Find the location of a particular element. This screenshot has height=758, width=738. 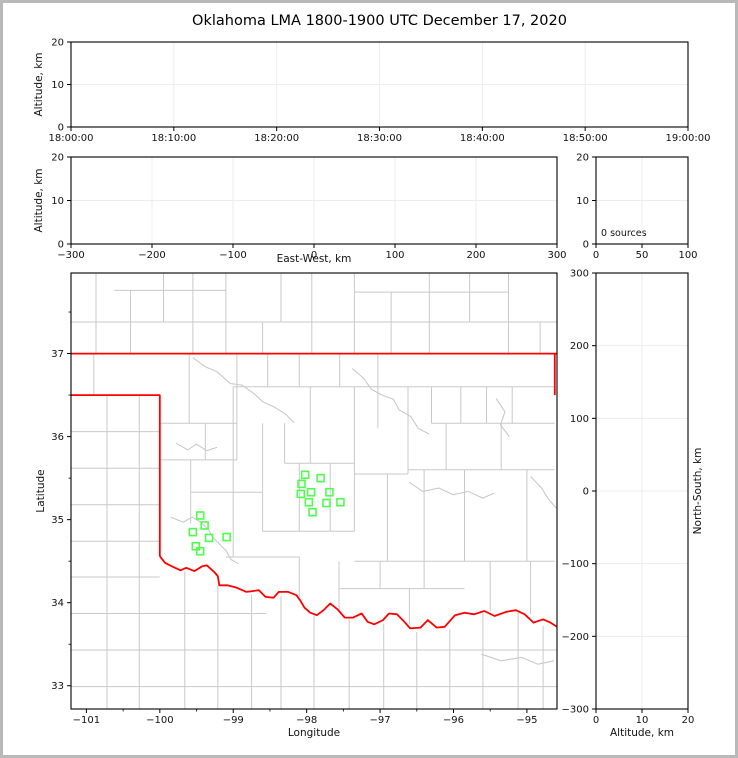

x-tick-label: −96 is located at coordinates (453, 720).